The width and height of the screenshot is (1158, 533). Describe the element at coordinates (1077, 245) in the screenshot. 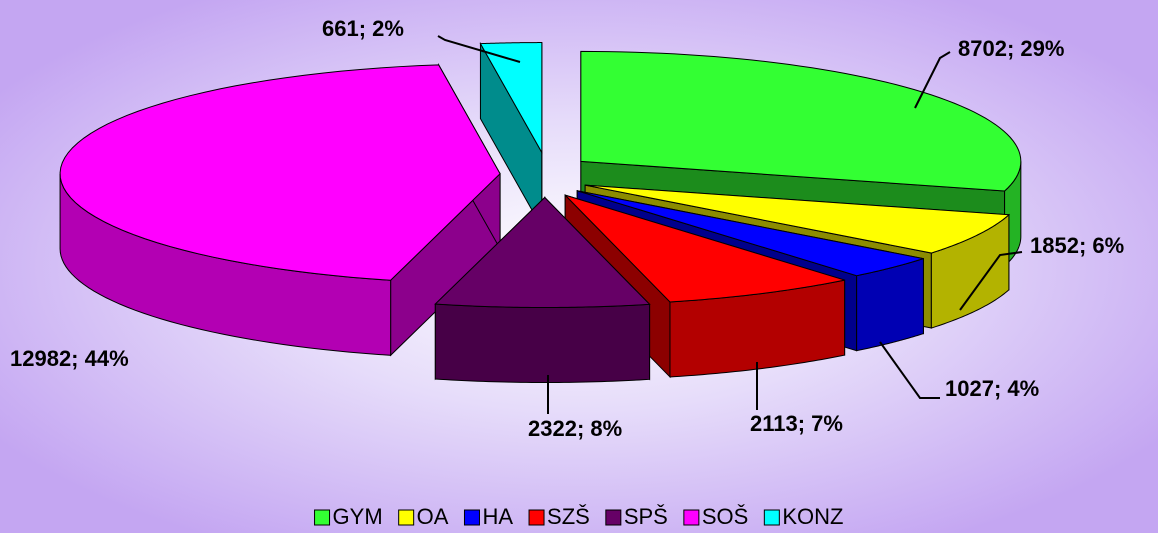

I see `data-label: 1852; 6%` at that location.